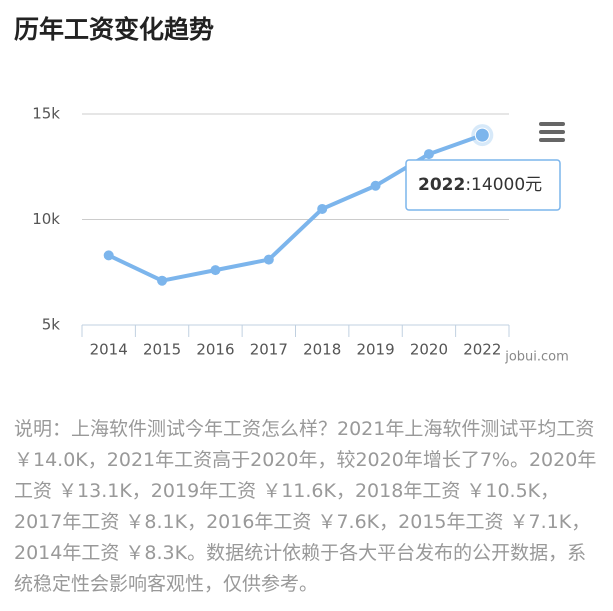 The width and height of the screenshot is (613, 611). What do you see at coordinates (269, 350) in the screenshot?
I see `x-tick-label: 2017` at bounding box center [269, 350].